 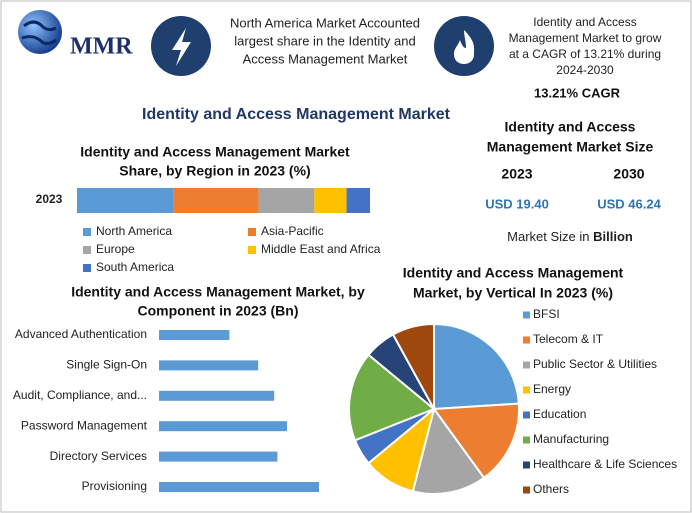 What do you see at coordinates (516, 174) in the screenshot?
I see `year: 2023` at bounding box center [516, 174].